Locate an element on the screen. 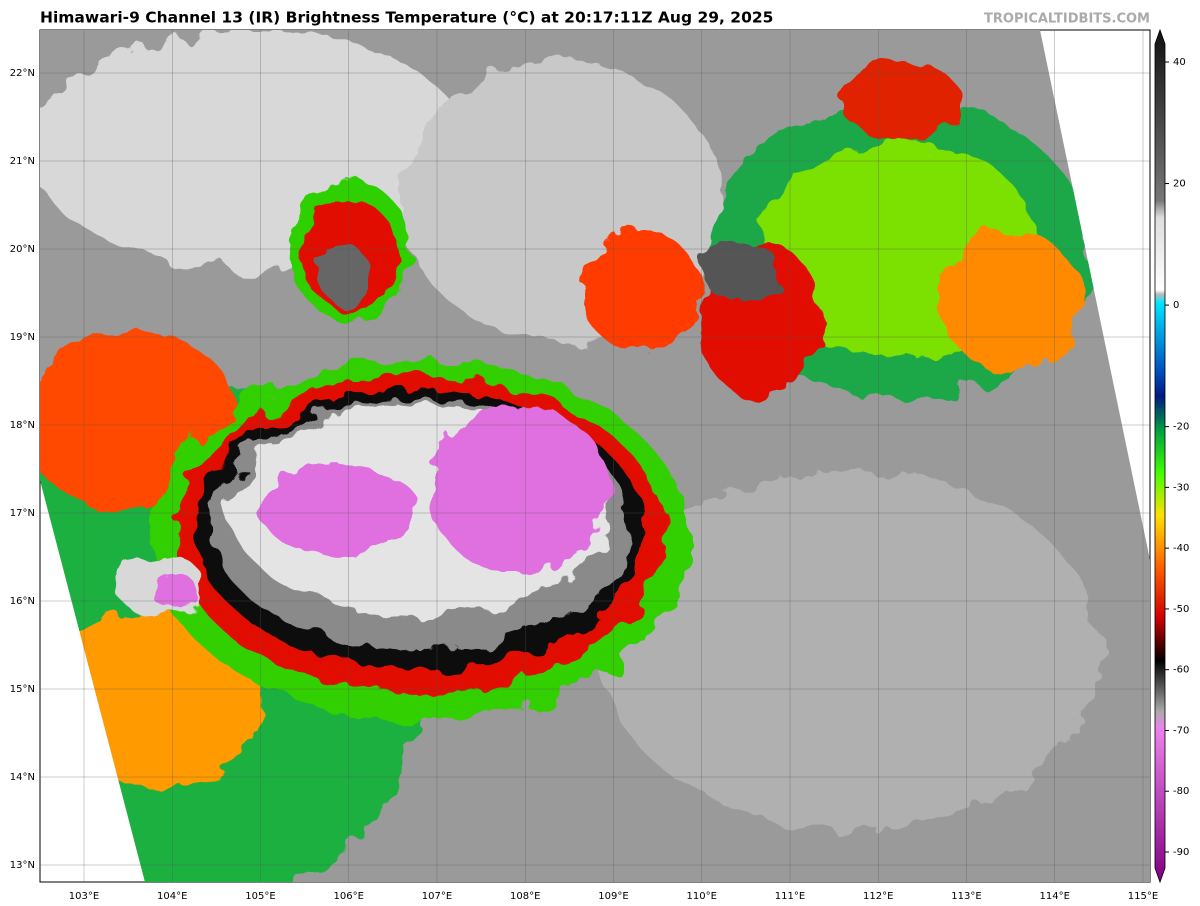 The image size is (1200, 906). lat-tick-label: 22°N is located at coordinates (22, 73).